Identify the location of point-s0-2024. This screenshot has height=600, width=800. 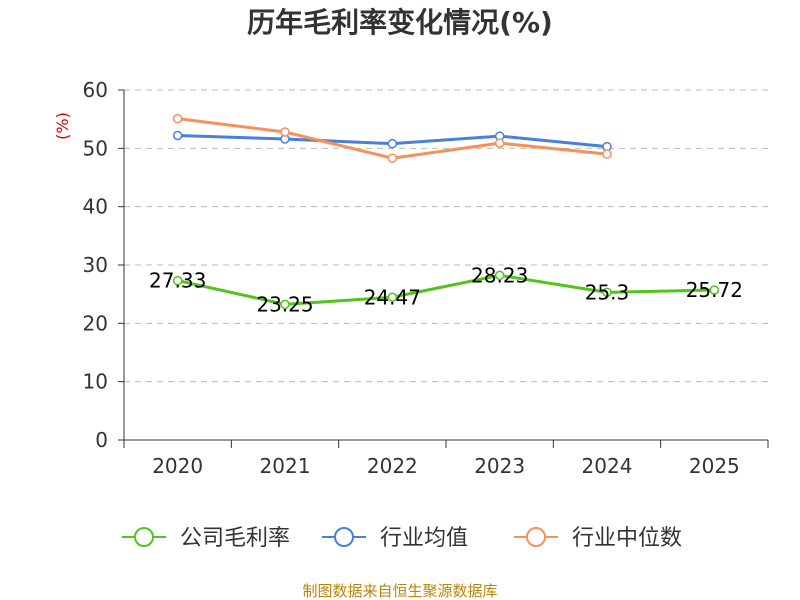
(607, 292).